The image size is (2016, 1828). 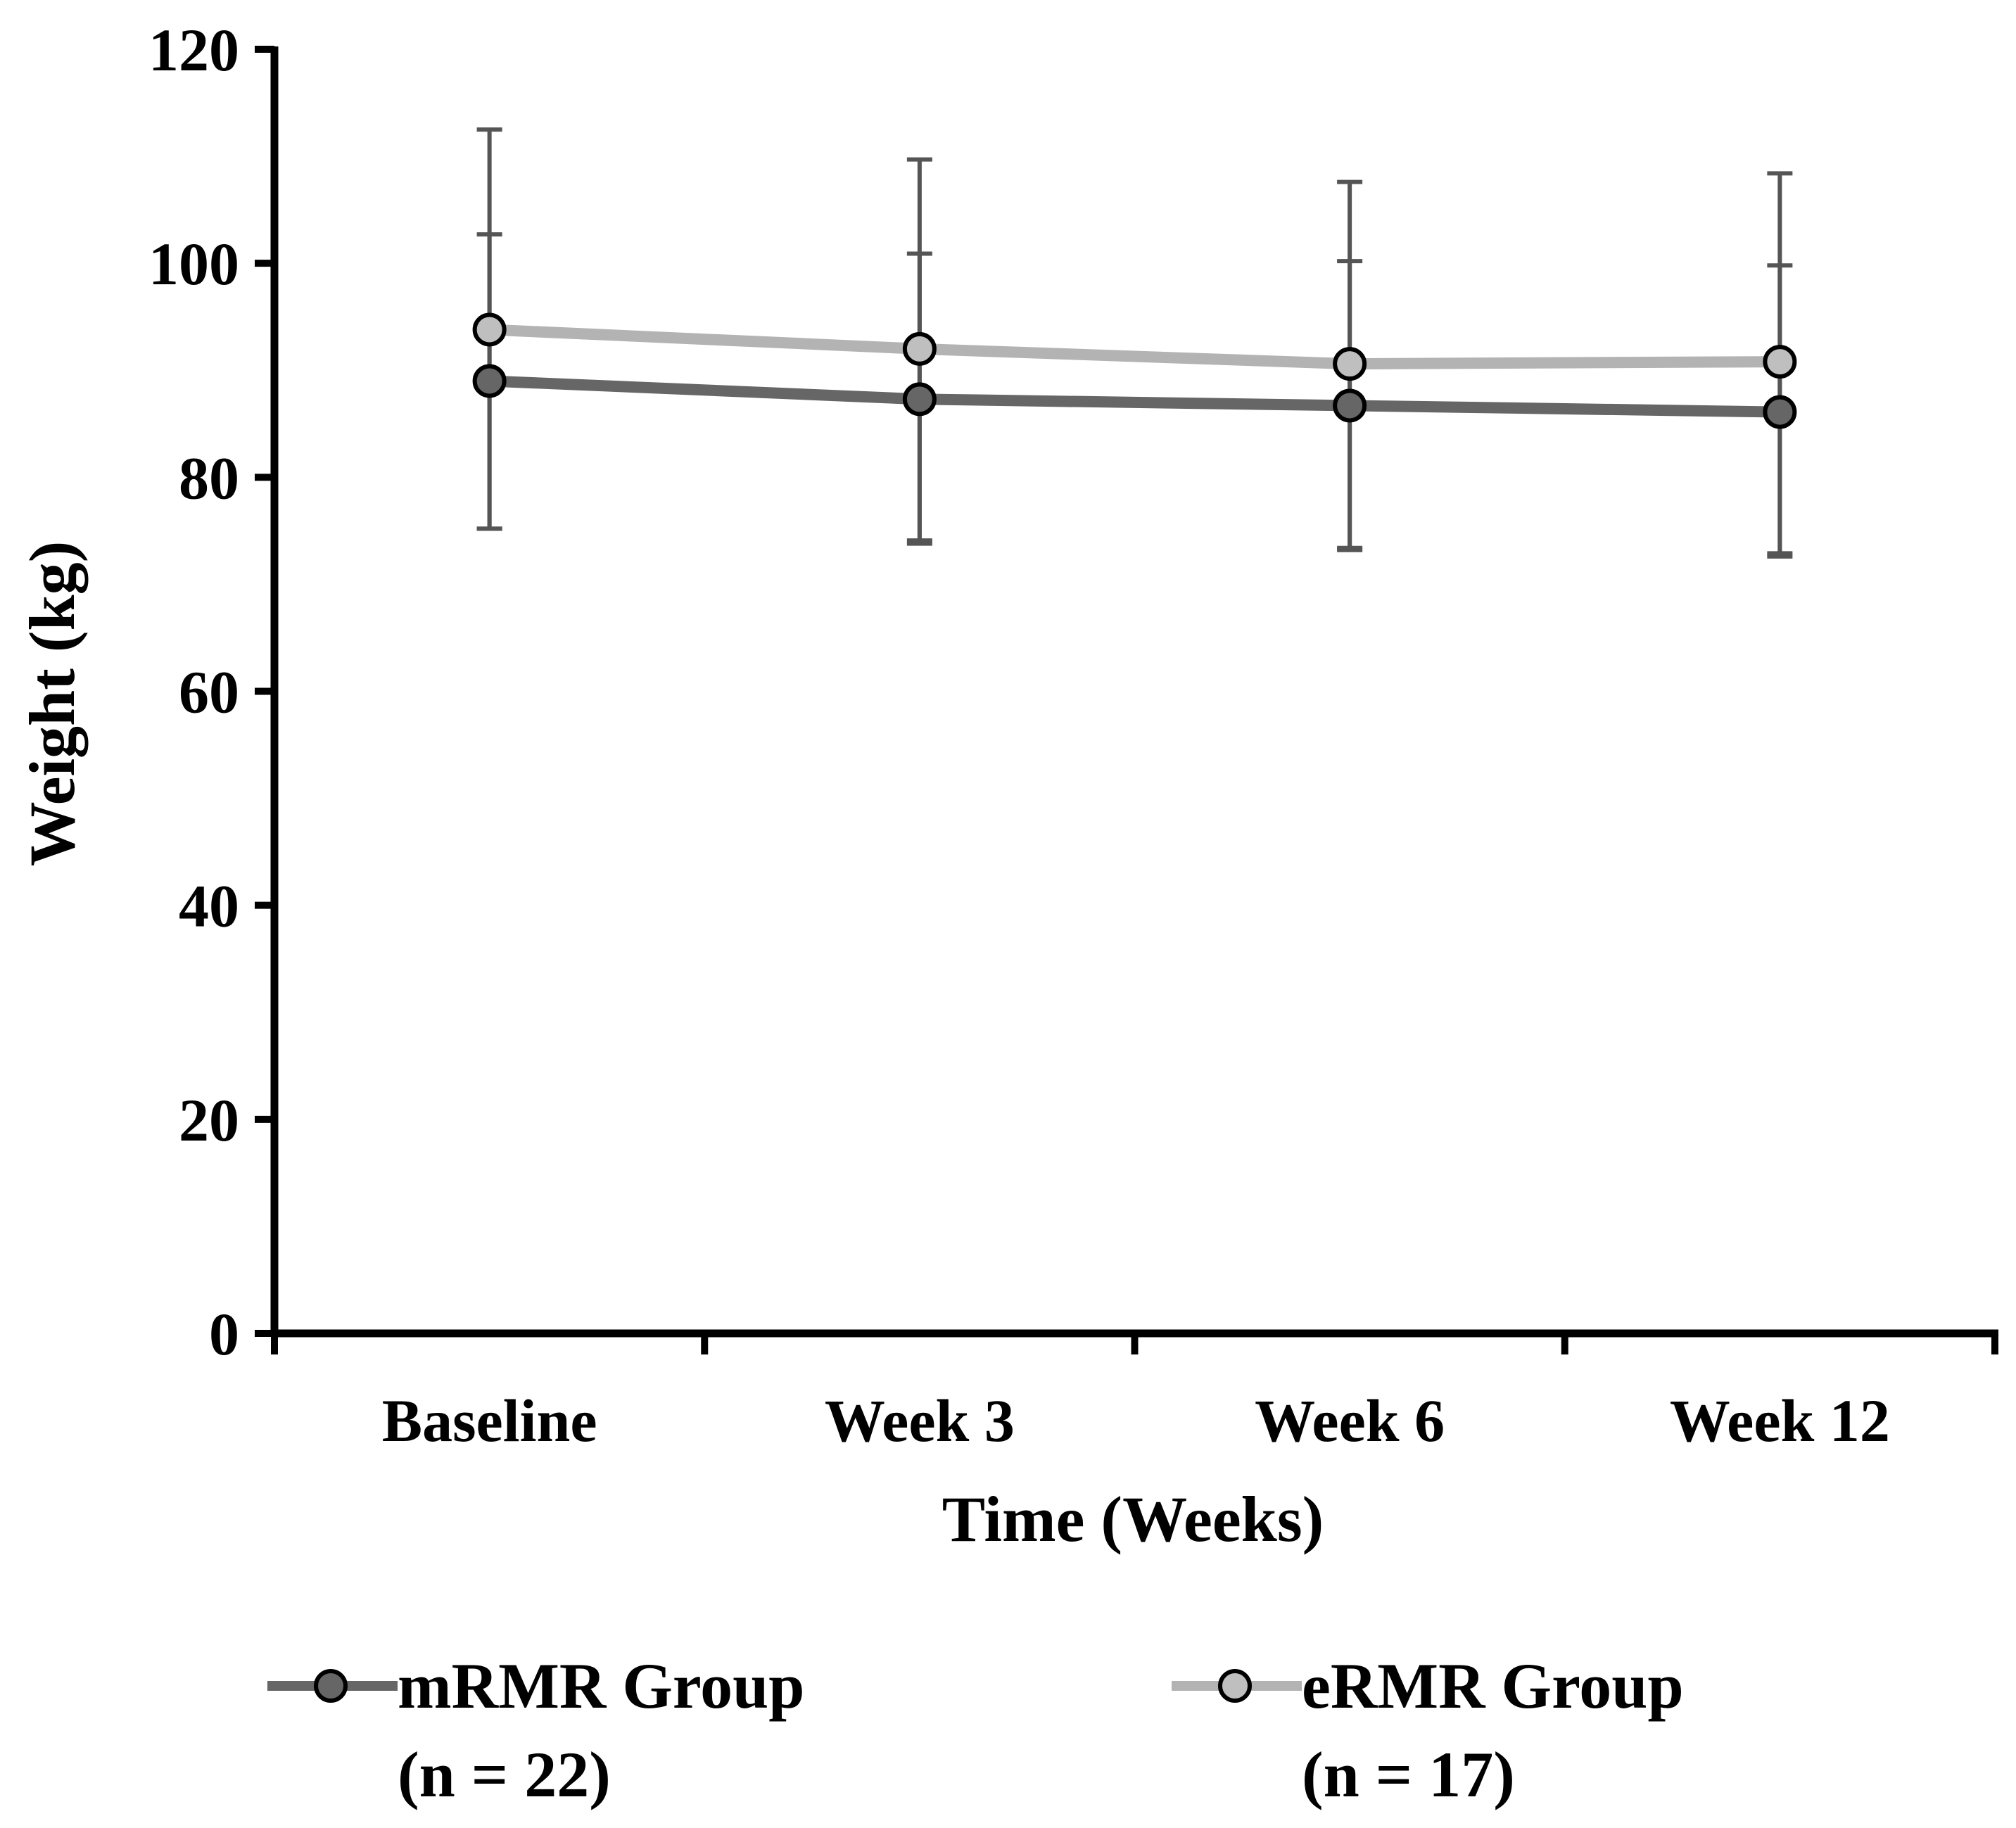 What do you see at coordinates (193, 50) in the screenshot?
I see `y-tick-label: 120` at bounding box center [193, 50].